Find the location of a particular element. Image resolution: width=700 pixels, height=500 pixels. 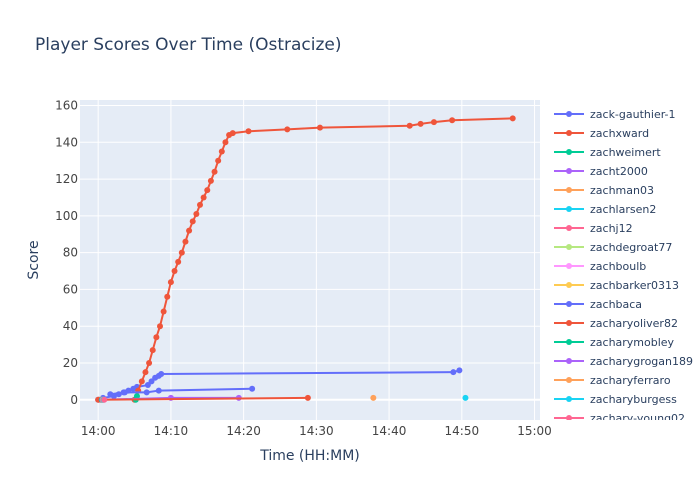

legend-item: zacharygrogan189 is located at coordinates (623, 361).